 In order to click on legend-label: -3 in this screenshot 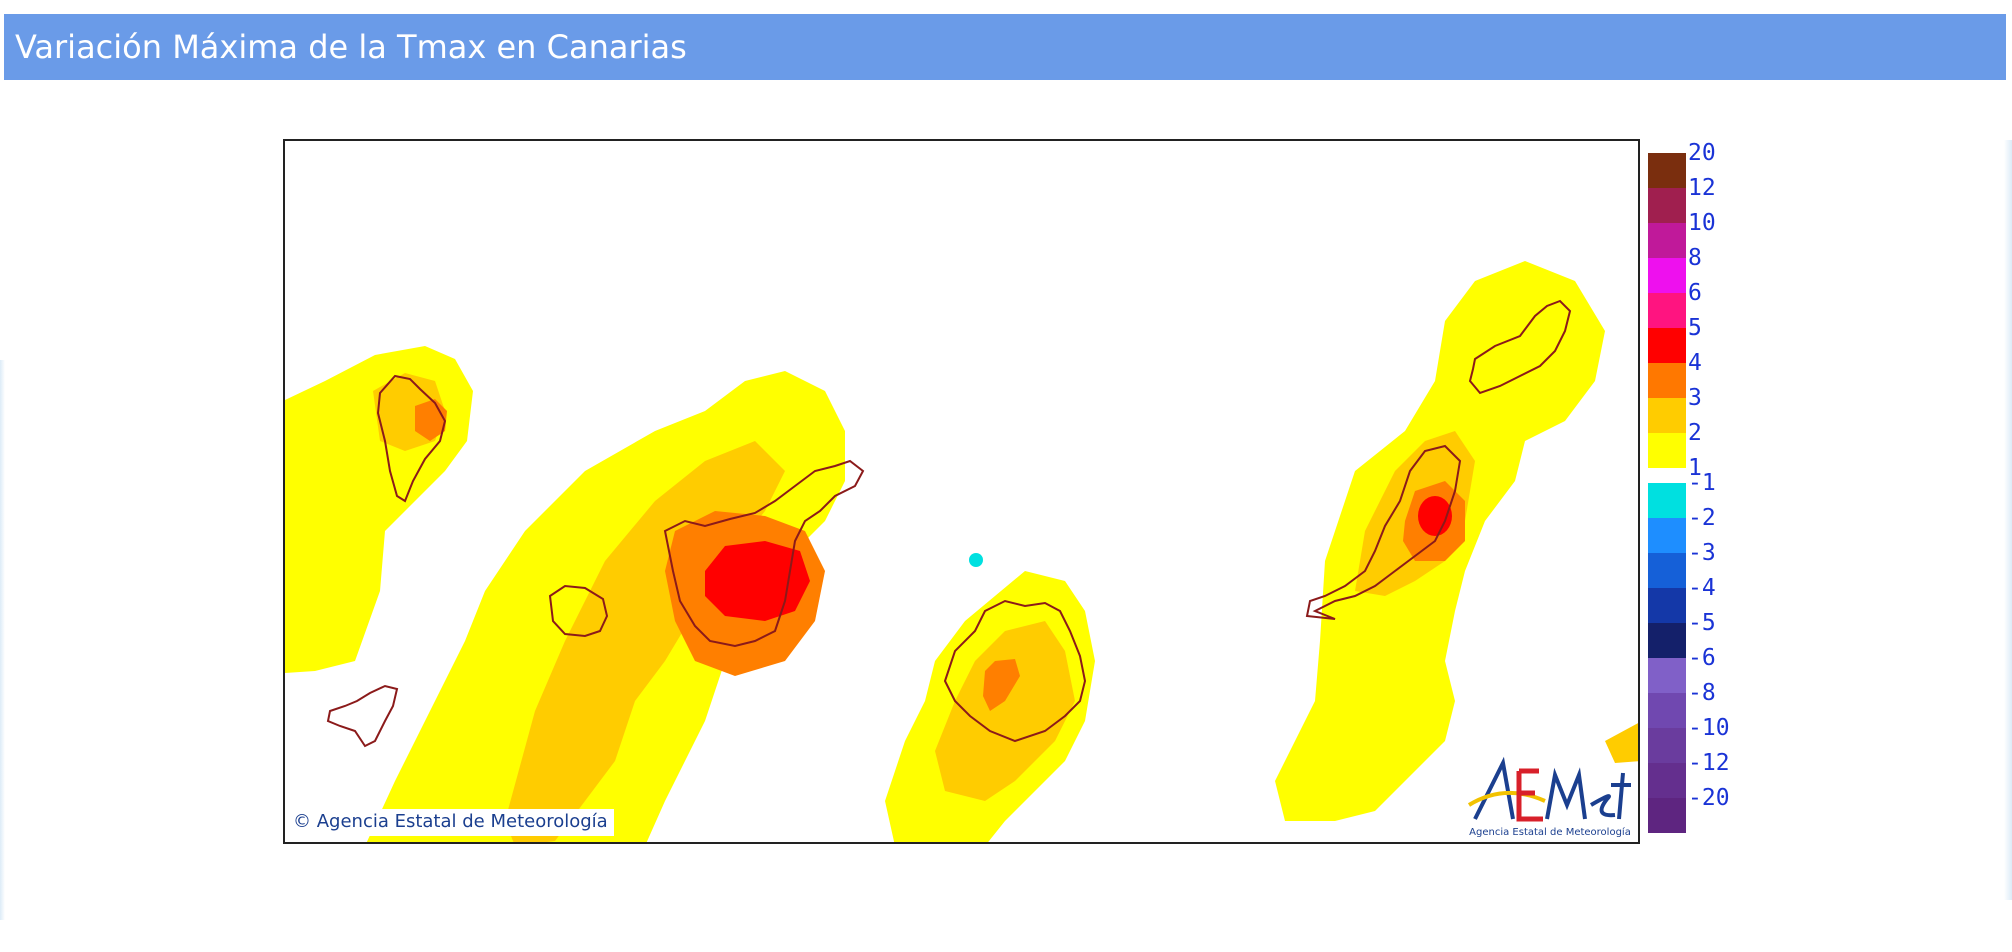, I will do `click(1702, 553)`.